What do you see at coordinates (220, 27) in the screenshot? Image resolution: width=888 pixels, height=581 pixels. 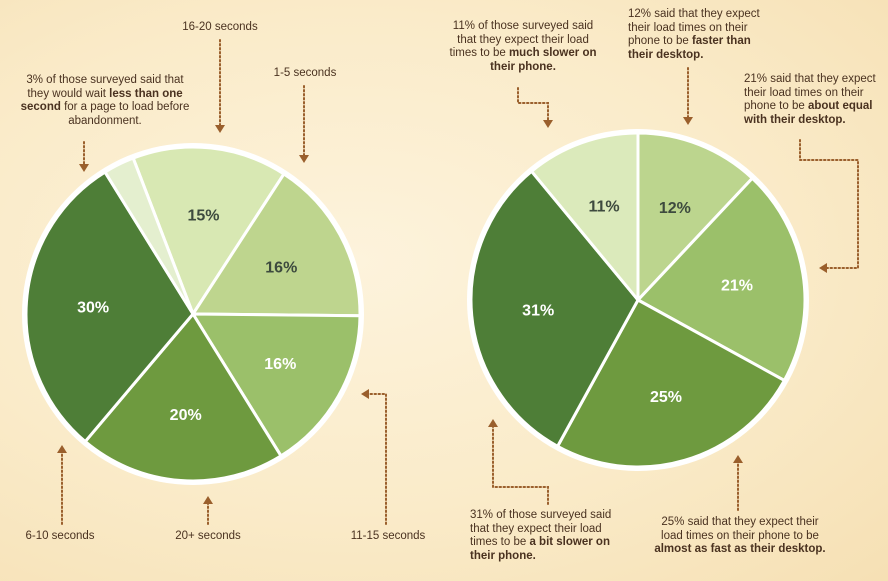 I see `annotation-16-20-seconds: 16-20 seconds` at bounding box center [220, 27].